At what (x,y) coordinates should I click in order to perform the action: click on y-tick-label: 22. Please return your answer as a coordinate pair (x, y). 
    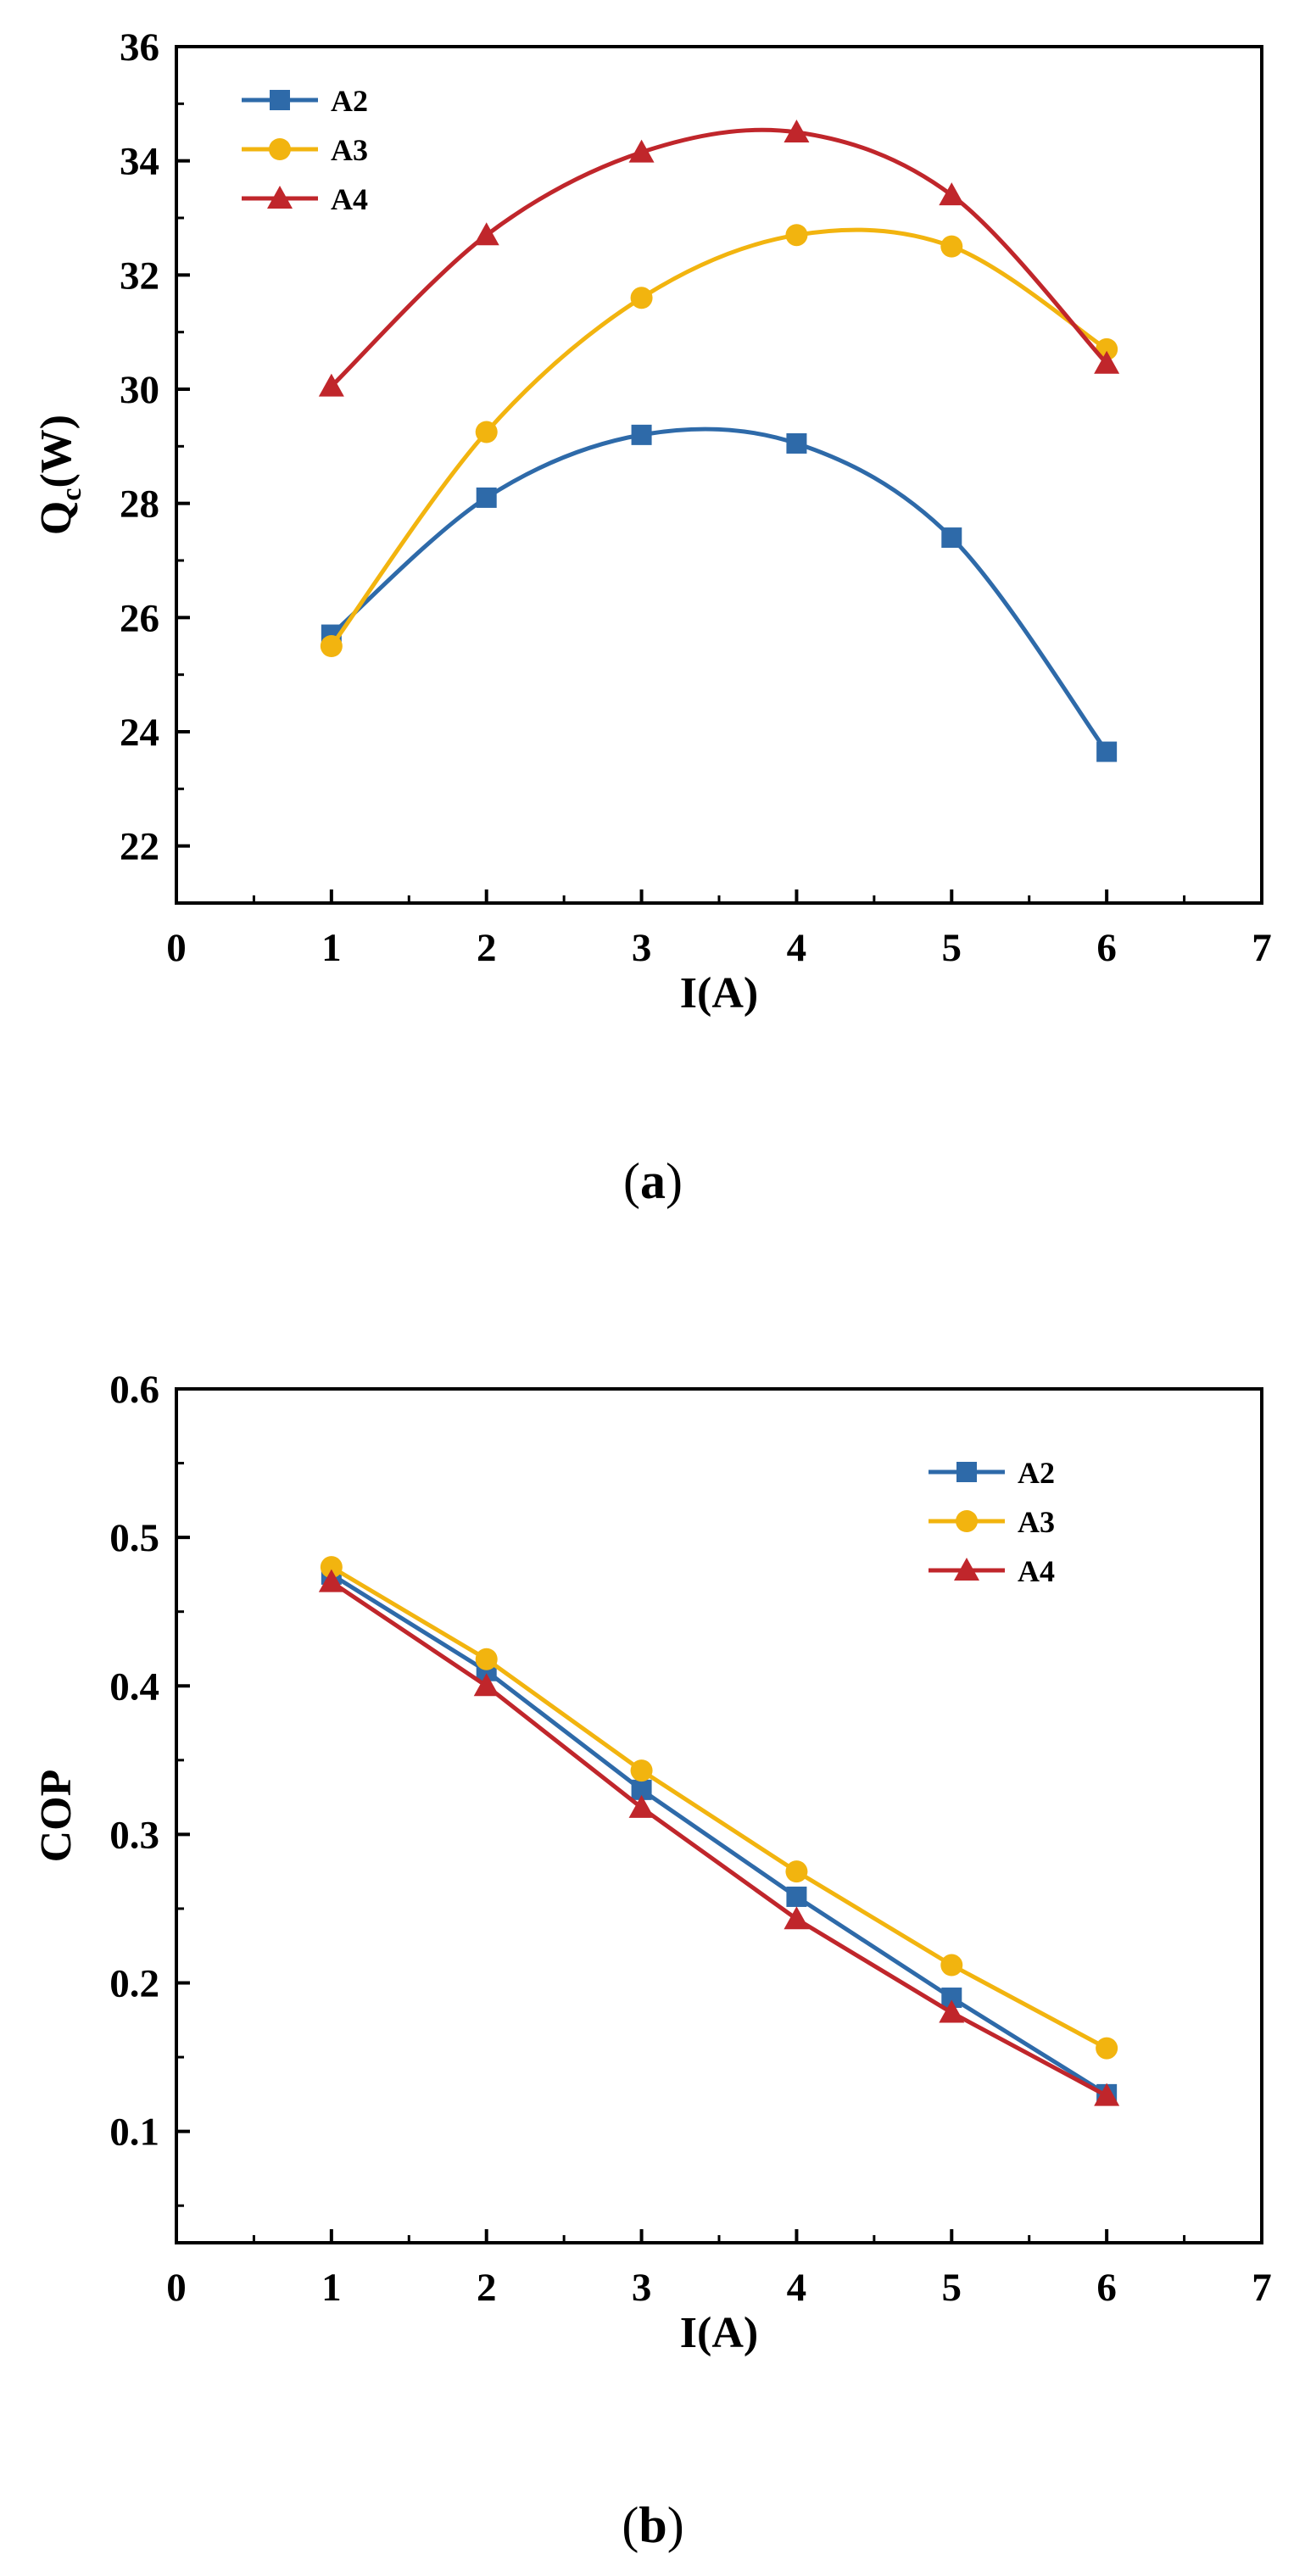
    Looking at the image, I should click on (139, 847).